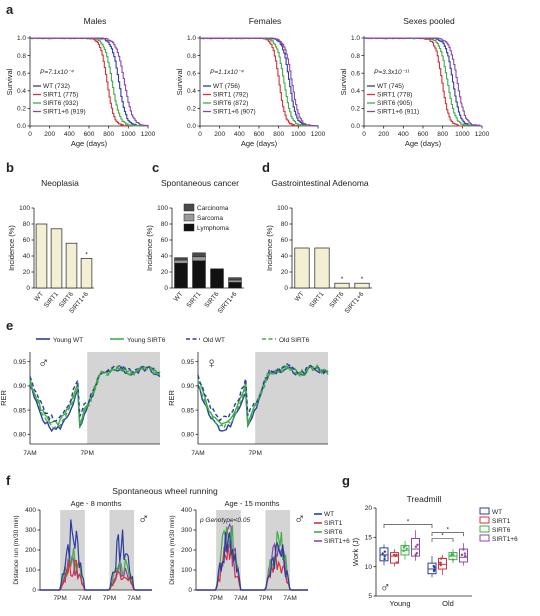 This screenshot has width=540, height=616. I want to click on survival-2-curve-sirt16, so click(423, 82).